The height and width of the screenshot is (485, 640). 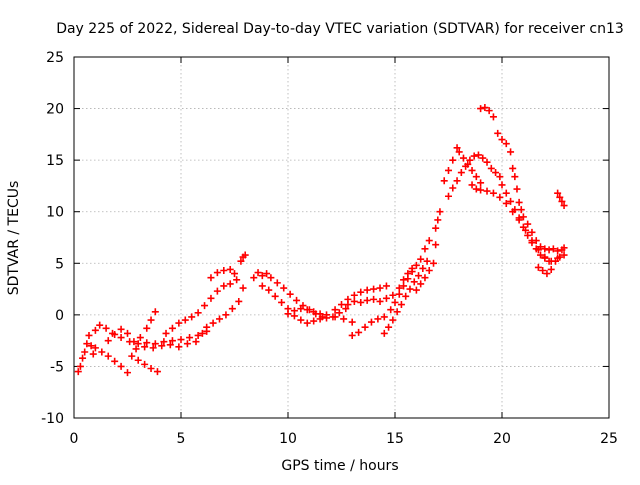 I want to click on y-tick-label: 25, so click(x=55, y=58).